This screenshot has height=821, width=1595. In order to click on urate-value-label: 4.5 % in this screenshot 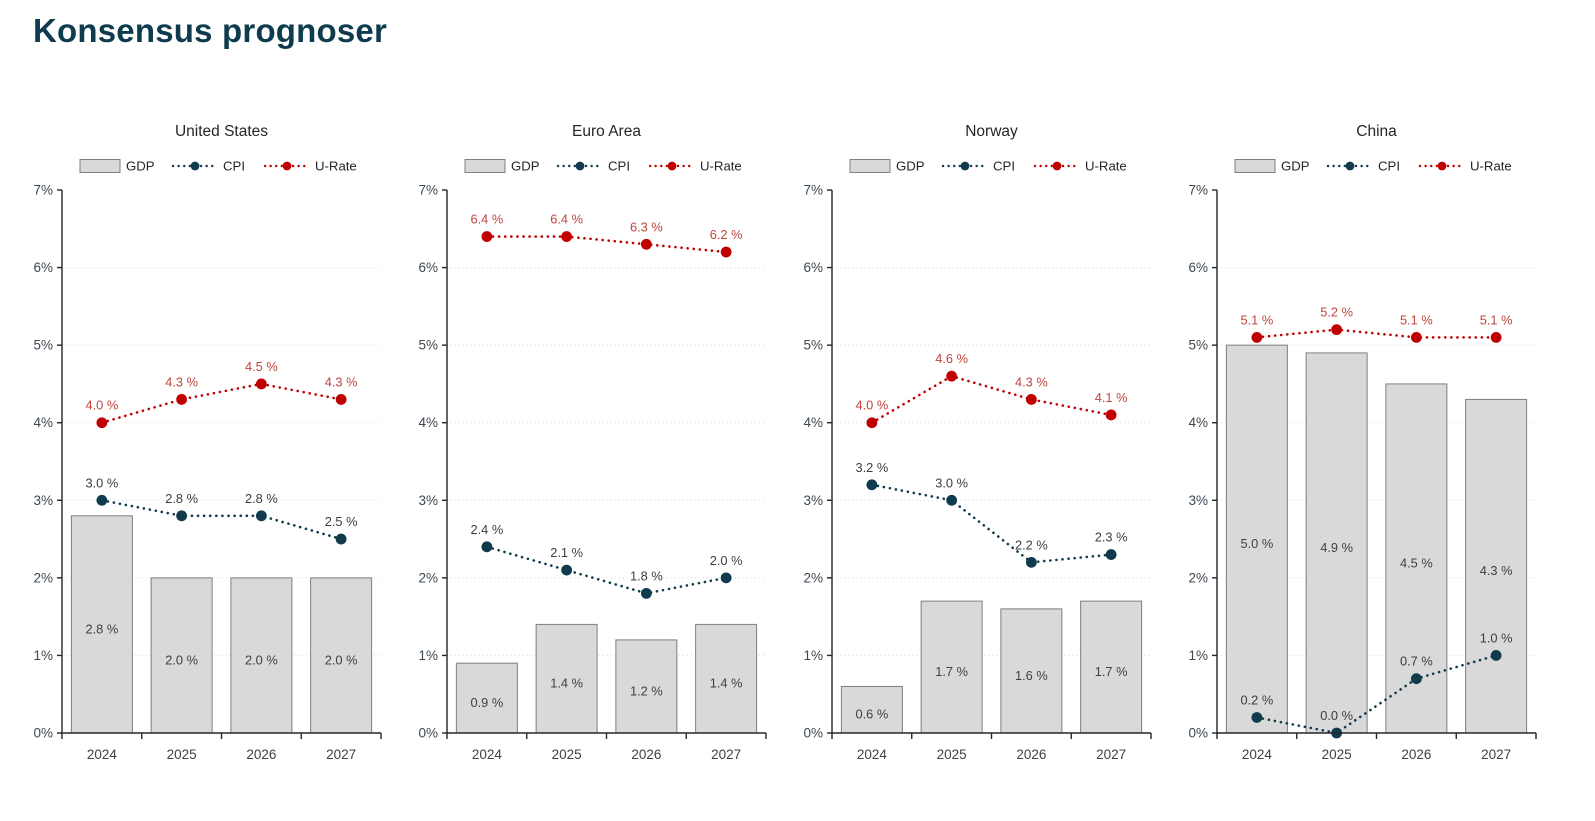, I will do `click(261, 366)`.